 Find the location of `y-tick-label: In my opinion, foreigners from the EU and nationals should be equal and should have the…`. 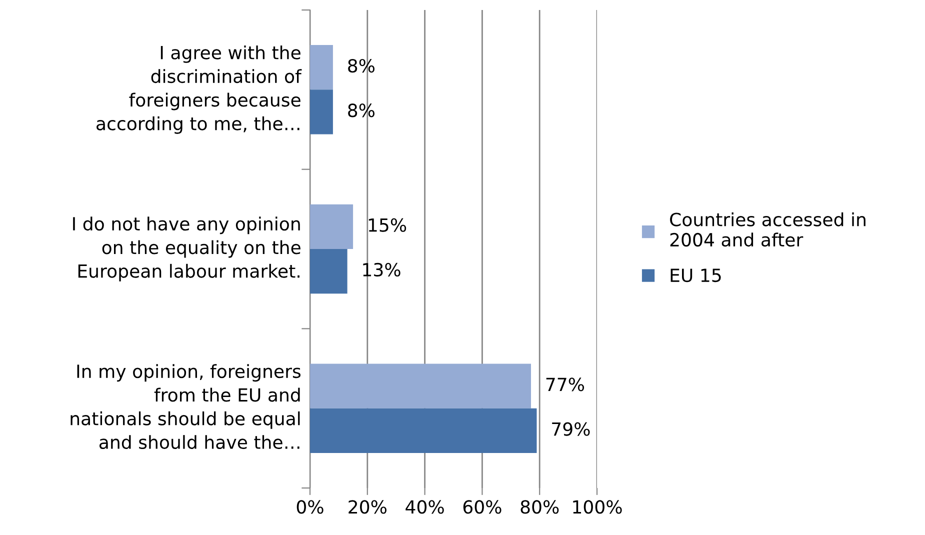

y-tick-label: In my opinion, foreigners from the EU and nationals should be equal and should have the… is located at coordinates (185, 407).